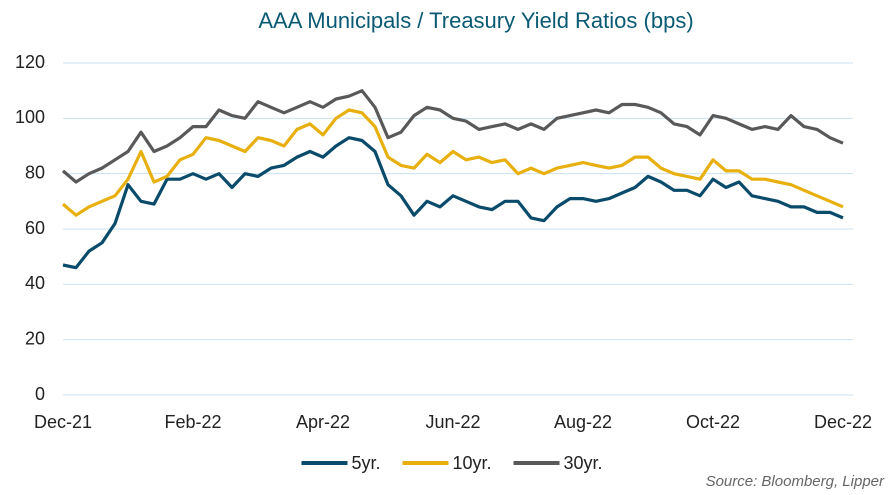 This screenshot has width=890, height=495. What do you see at coordinates (192, 422) in the screenshot?
I see `x-tick-label: Feb-22` at bounding box center [192, 422].